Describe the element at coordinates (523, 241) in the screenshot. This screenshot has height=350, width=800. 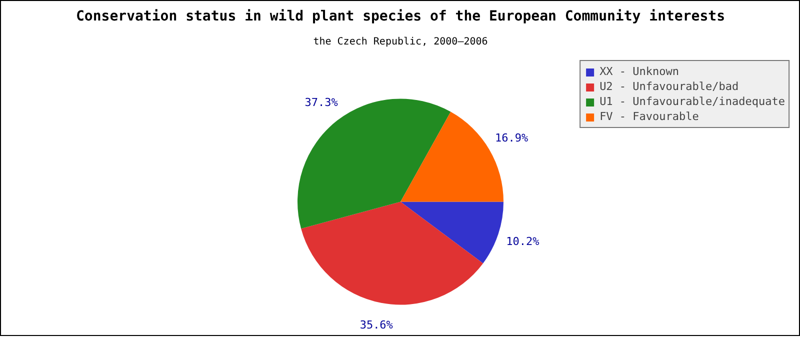
I see `data-label: 10.2%` at that location.